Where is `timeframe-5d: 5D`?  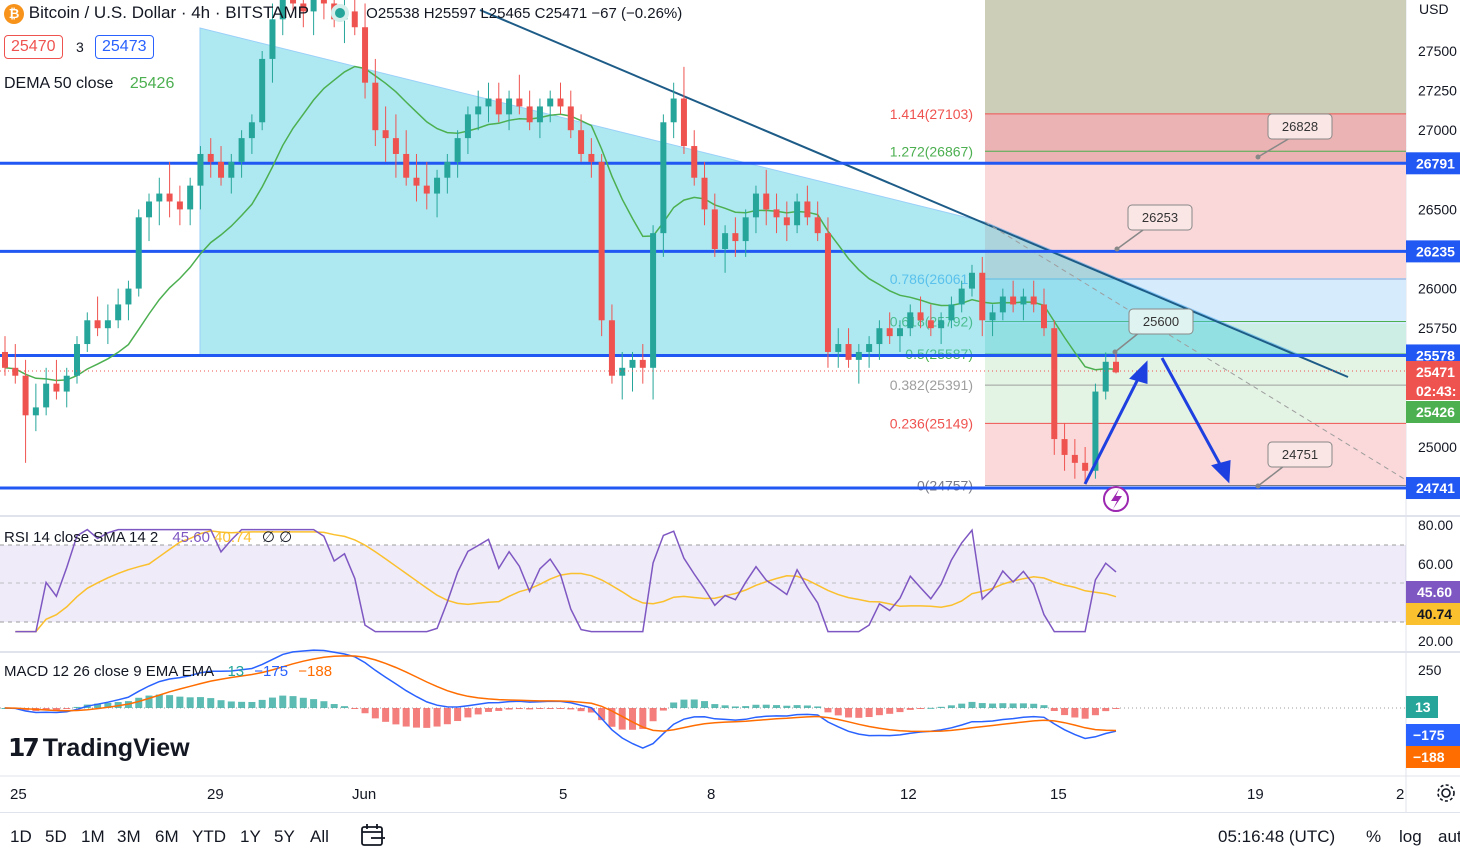
timeframe-5d: 5D is located at coordinates (56, 836).